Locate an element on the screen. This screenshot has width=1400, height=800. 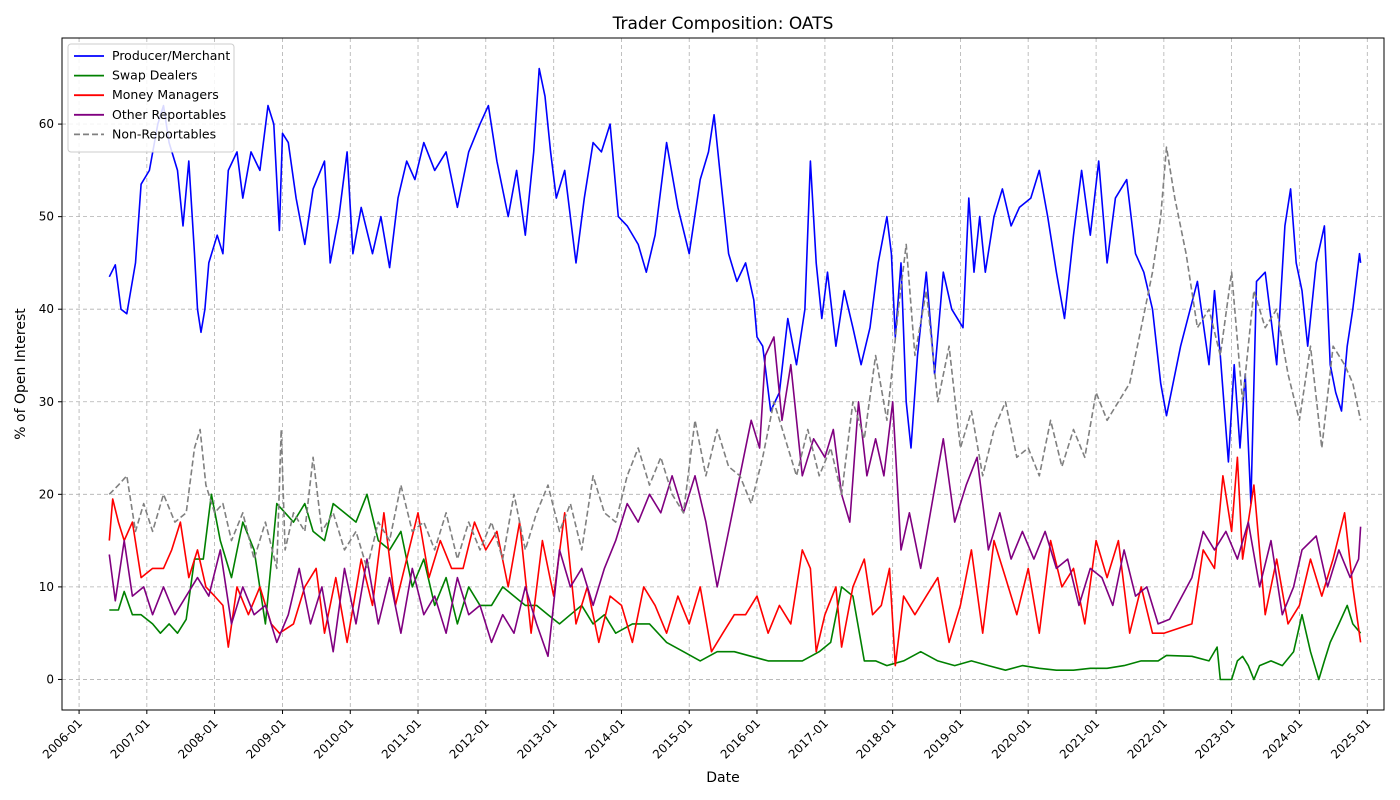
legend-label: Swap Dealers is located at coordinates (155, 75).